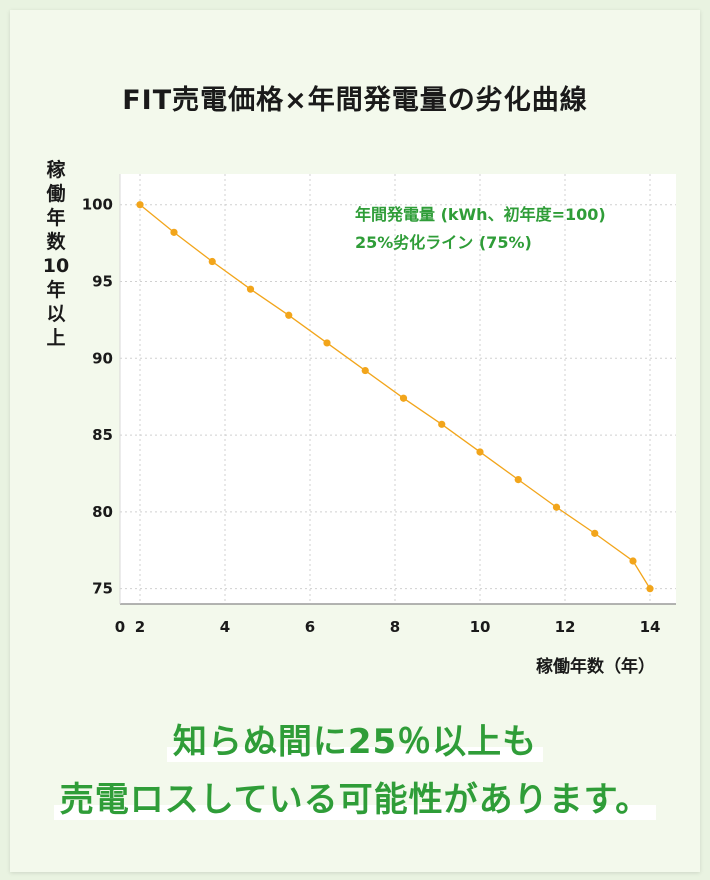 This screenshot has width=710, height=880. Describe the element at coordinates (56, 242) in the screenshot. I see `y-axis-label-char: 数` at that location.